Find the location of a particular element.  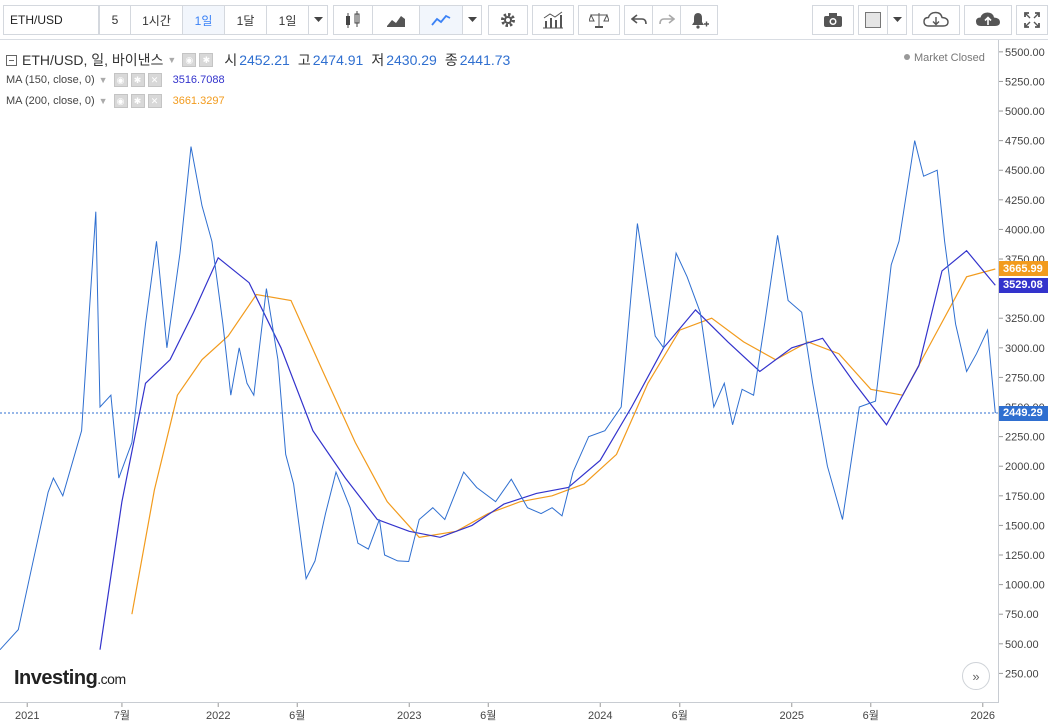

investing-logo: Investing.com is located at coordinates (70, 678).